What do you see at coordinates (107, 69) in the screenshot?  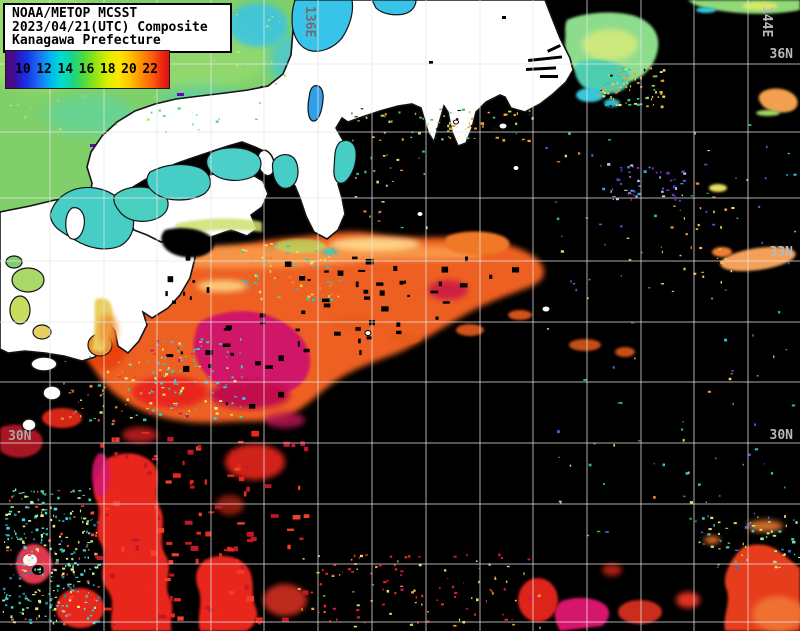 I see `colorbar-tick: 18` at bounding box center [107, 69].